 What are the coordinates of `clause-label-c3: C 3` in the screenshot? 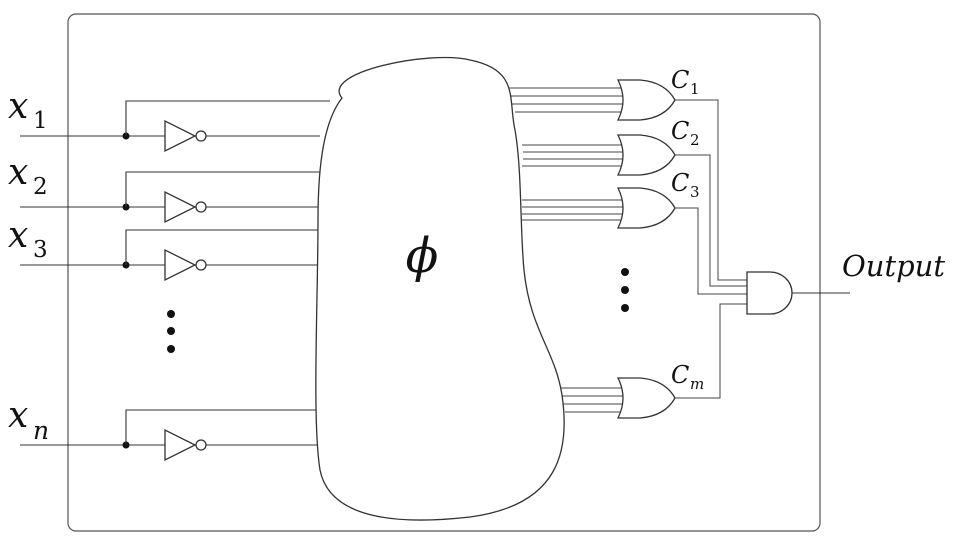 It's located at (685, 185).